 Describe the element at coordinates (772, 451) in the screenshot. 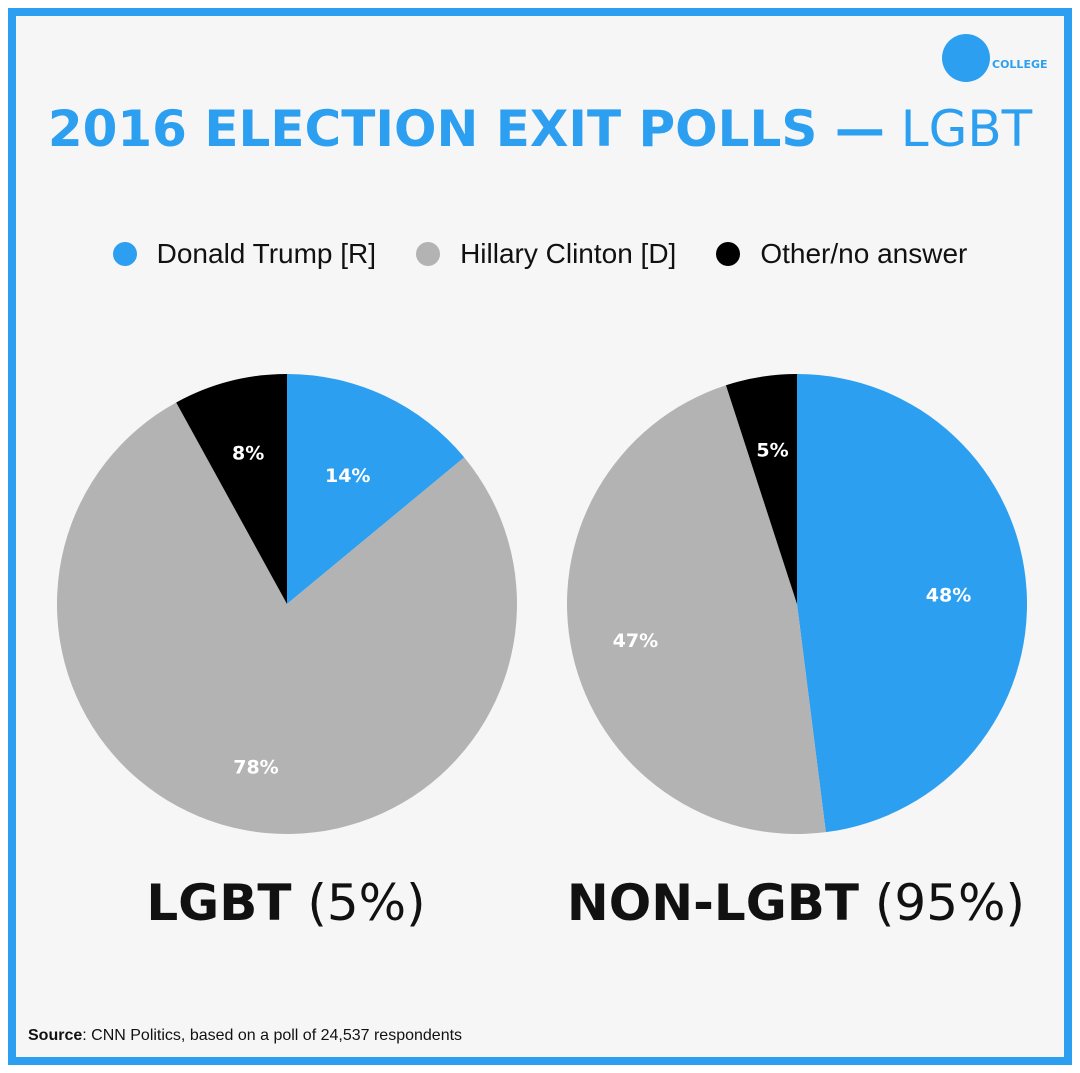

I see `pie-label-non-lgbt-2: 5%` at that location.